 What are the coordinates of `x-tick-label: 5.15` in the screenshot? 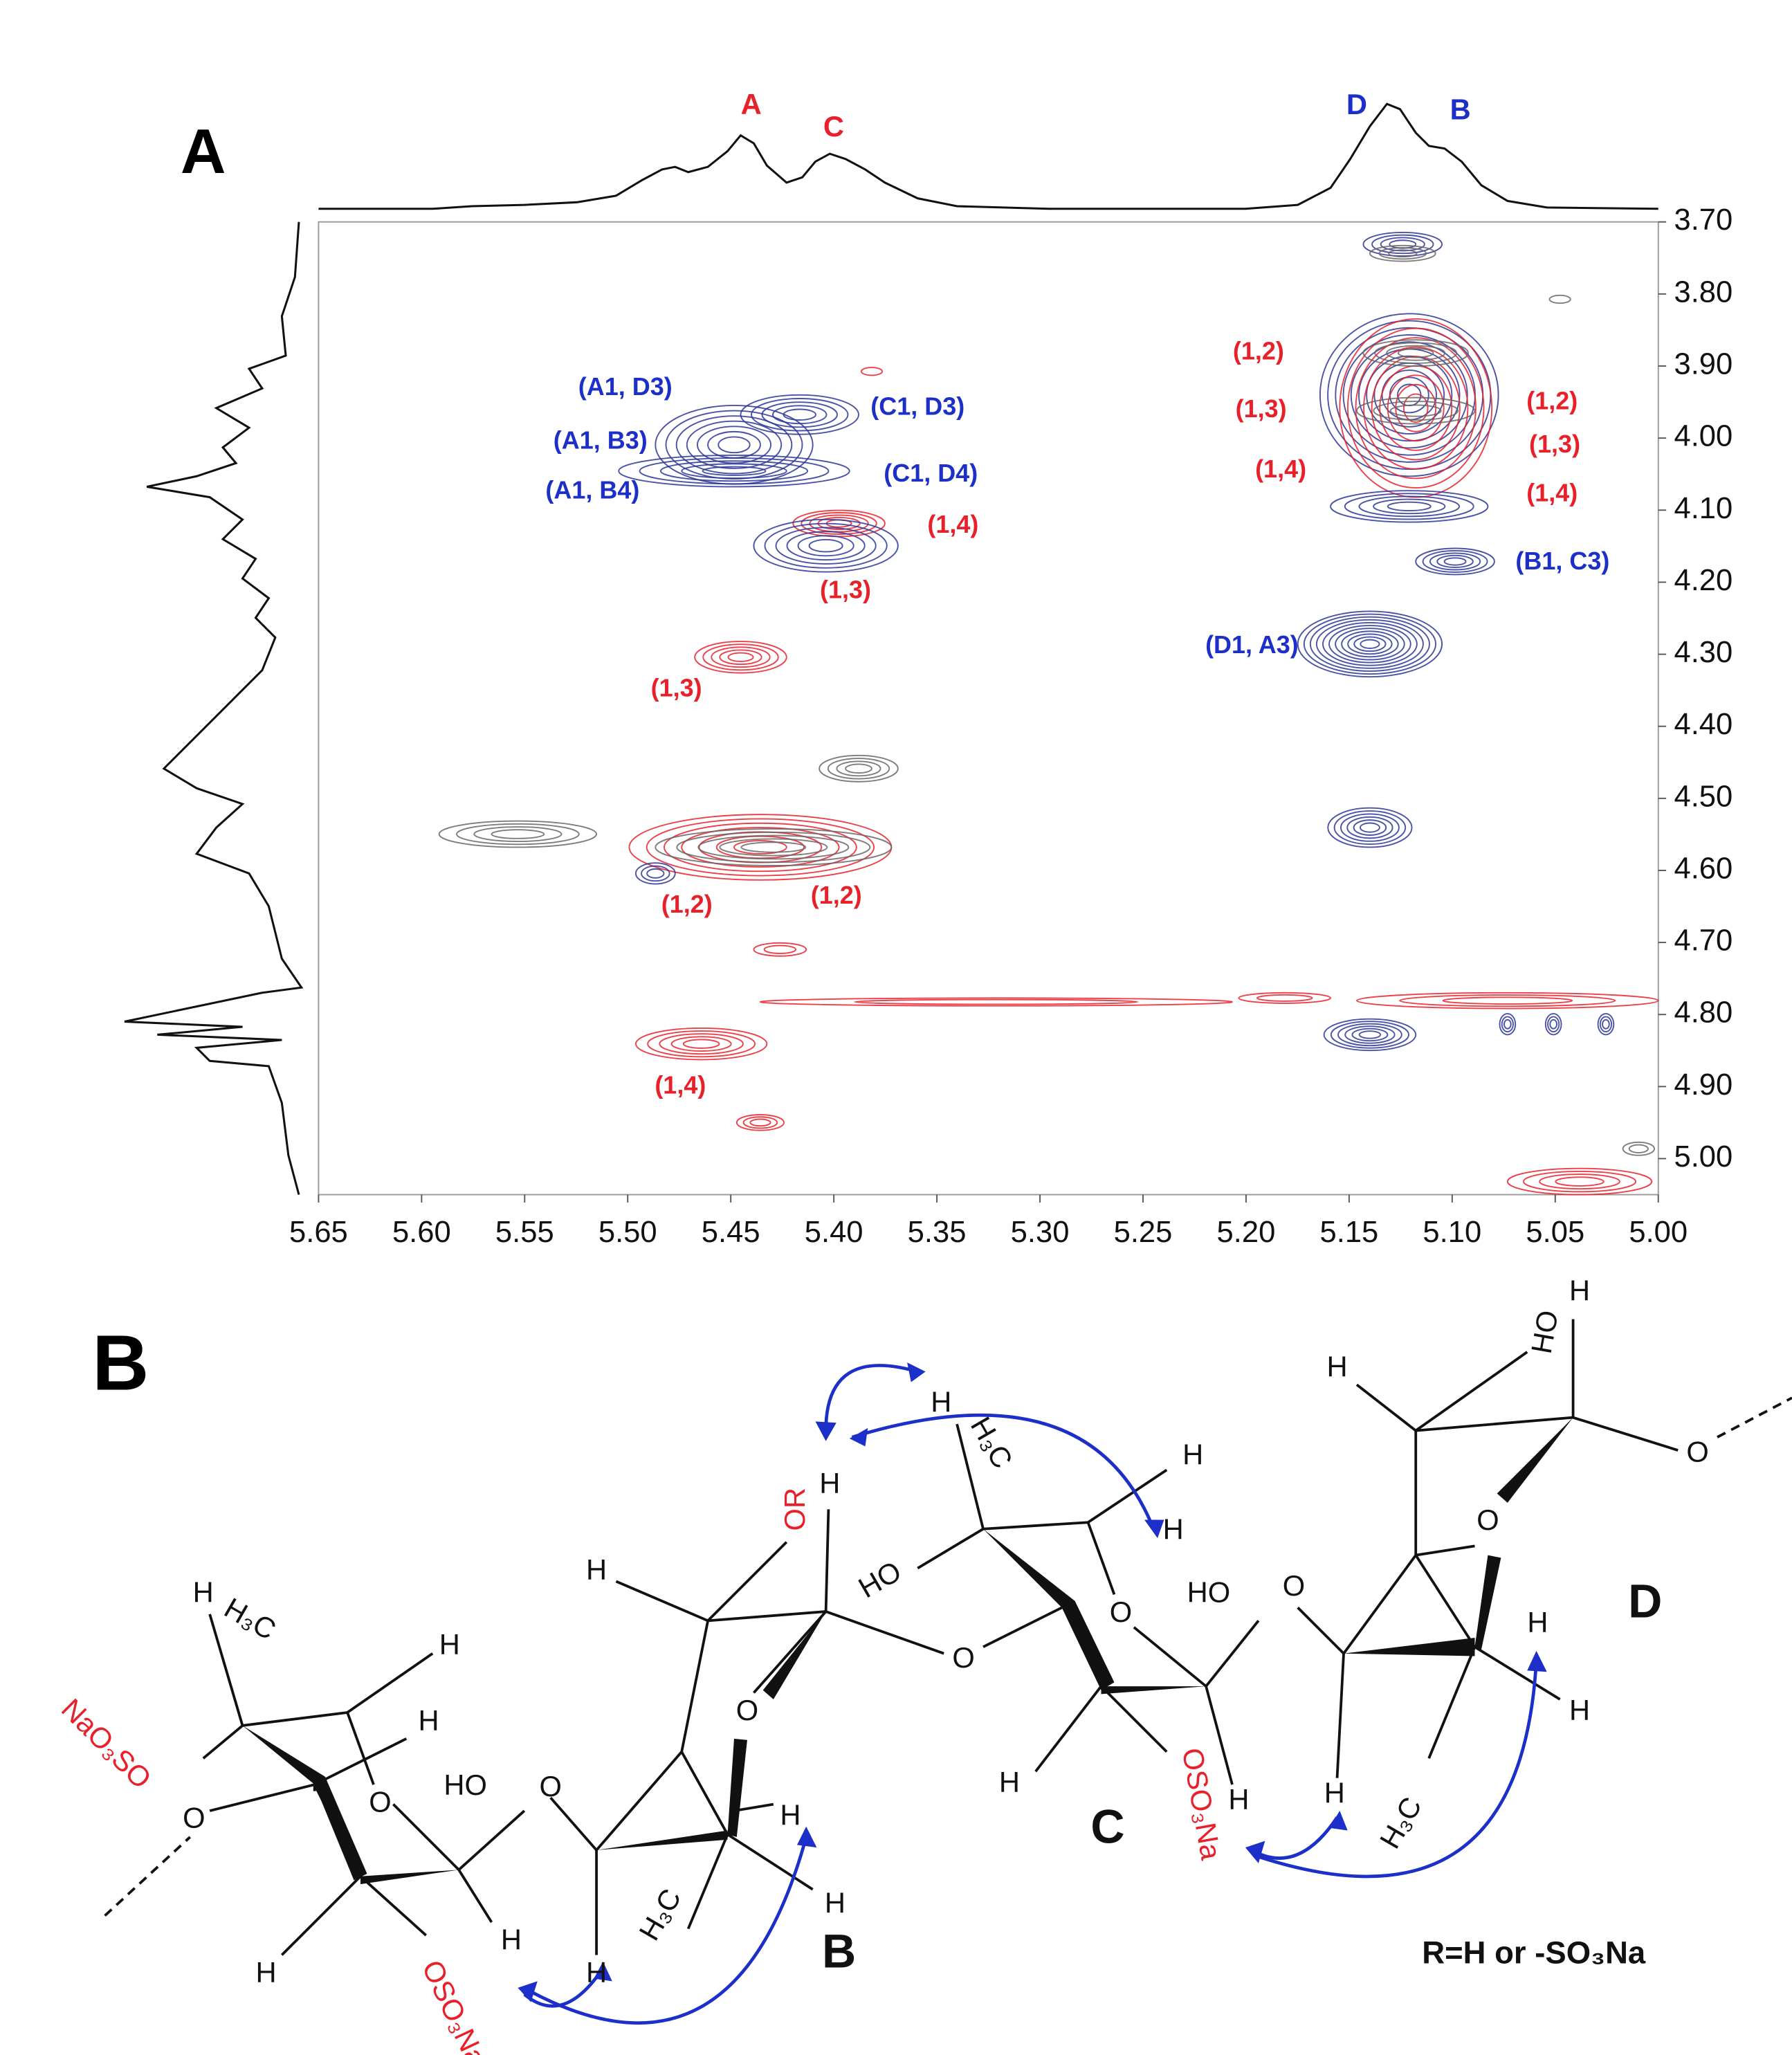 It's located at (1348, 1232).